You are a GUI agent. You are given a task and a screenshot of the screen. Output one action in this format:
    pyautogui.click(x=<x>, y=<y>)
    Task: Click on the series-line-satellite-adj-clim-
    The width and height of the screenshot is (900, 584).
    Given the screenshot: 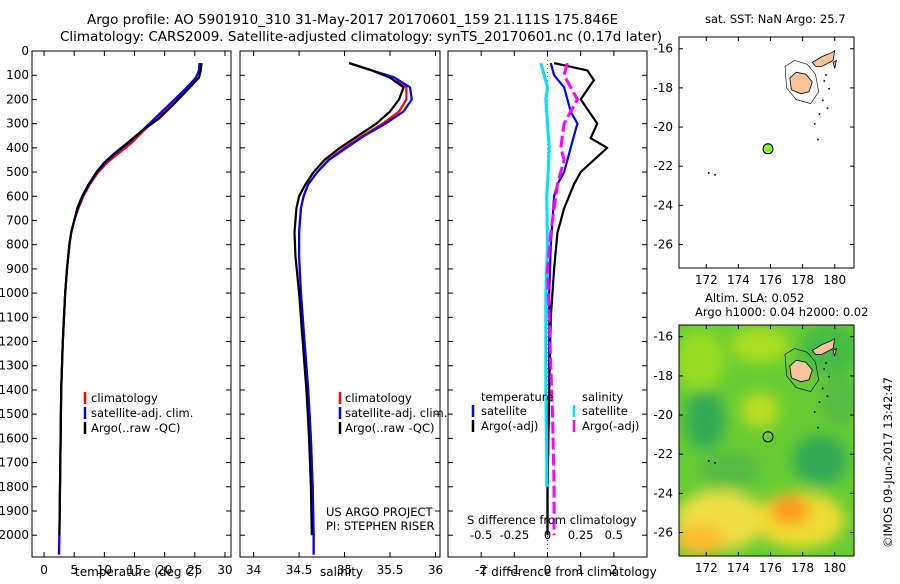 What is the action you would take?
    pyautogui.click(x=355, y=308)
    